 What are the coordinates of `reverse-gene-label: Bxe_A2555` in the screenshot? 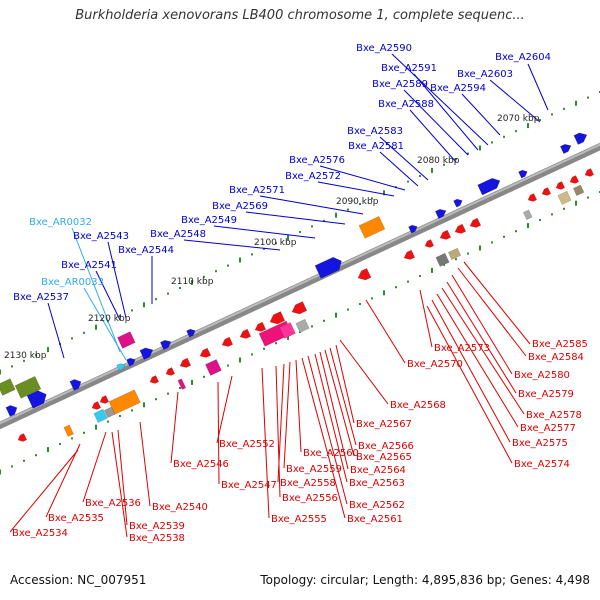 It's located at (299, 519).